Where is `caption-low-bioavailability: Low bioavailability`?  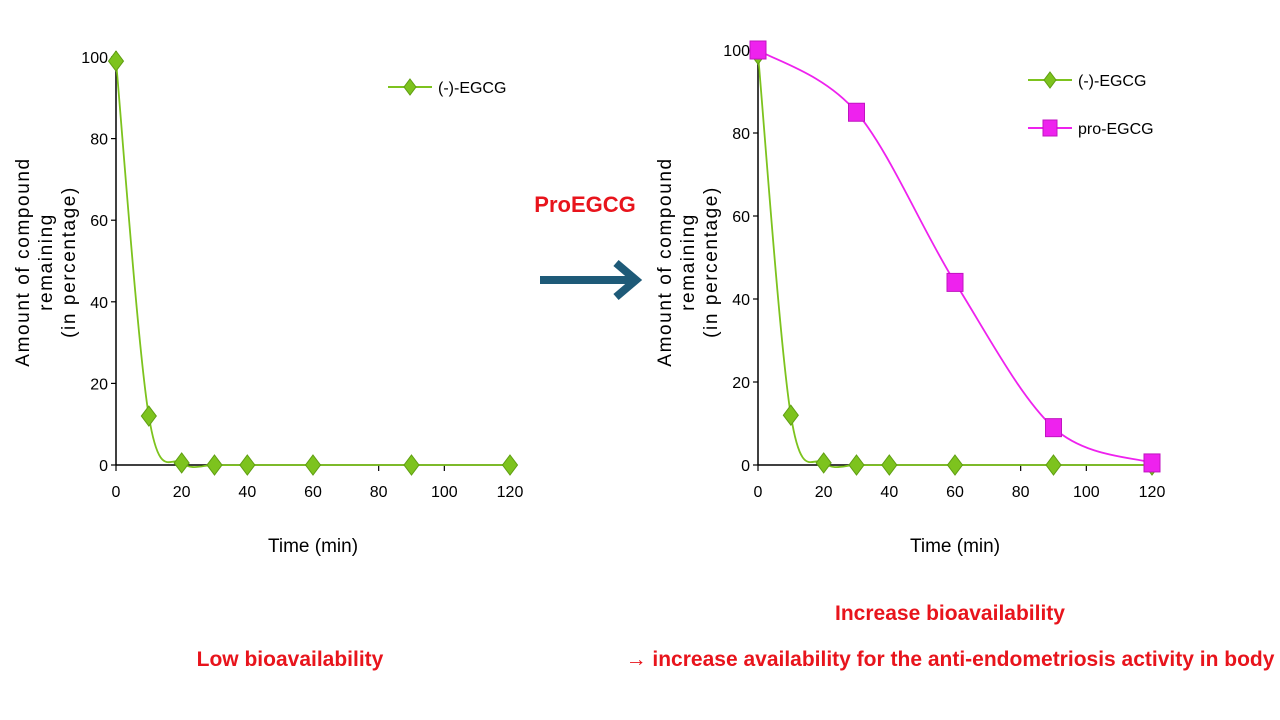 caption-low-bioavailability: Low bioavailability is located at coordinates (290, 659).